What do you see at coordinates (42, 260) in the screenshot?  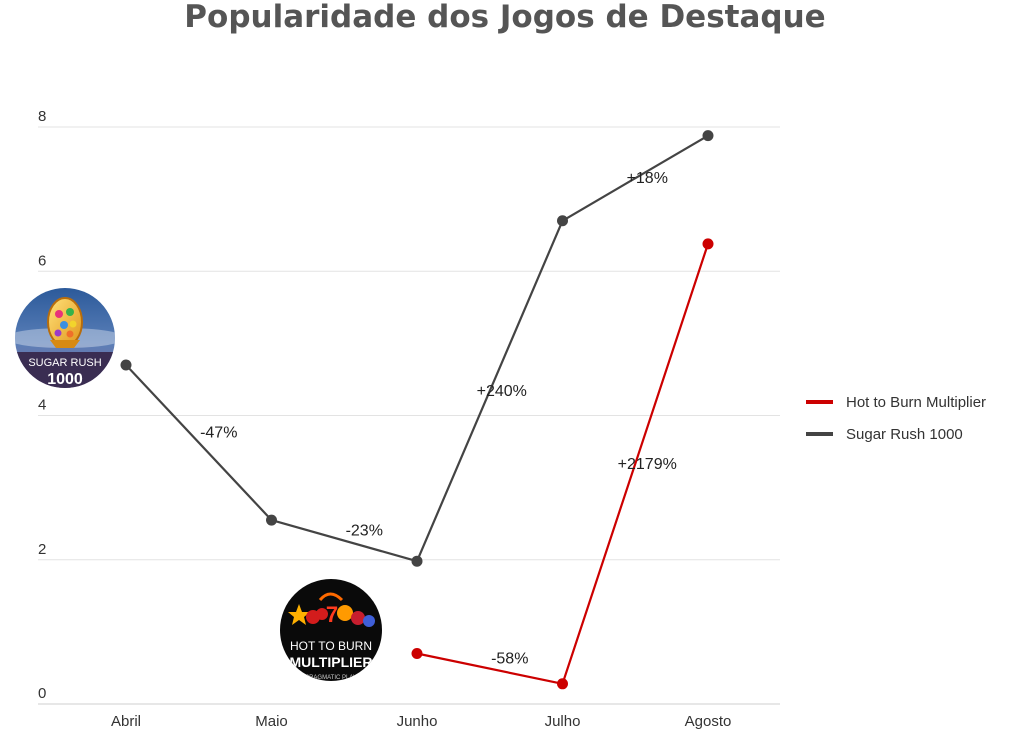 I see `y-tick-label: 6` at bounding box center [42, 260].